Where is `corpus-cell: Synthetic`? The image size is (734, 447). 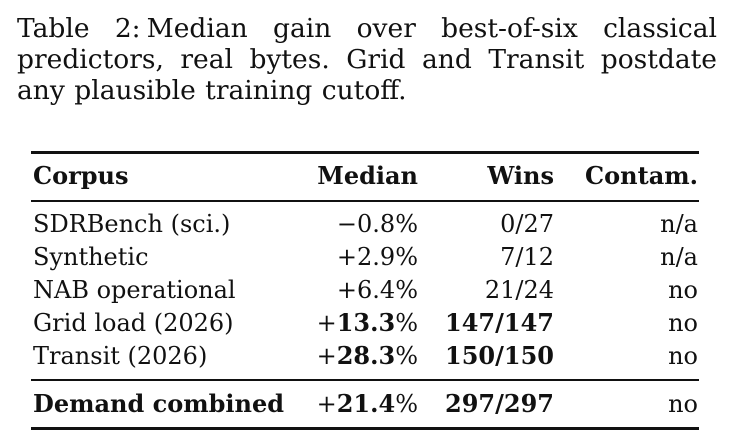
corpus-cell: Synthetic is located at coordinates (91, 257).